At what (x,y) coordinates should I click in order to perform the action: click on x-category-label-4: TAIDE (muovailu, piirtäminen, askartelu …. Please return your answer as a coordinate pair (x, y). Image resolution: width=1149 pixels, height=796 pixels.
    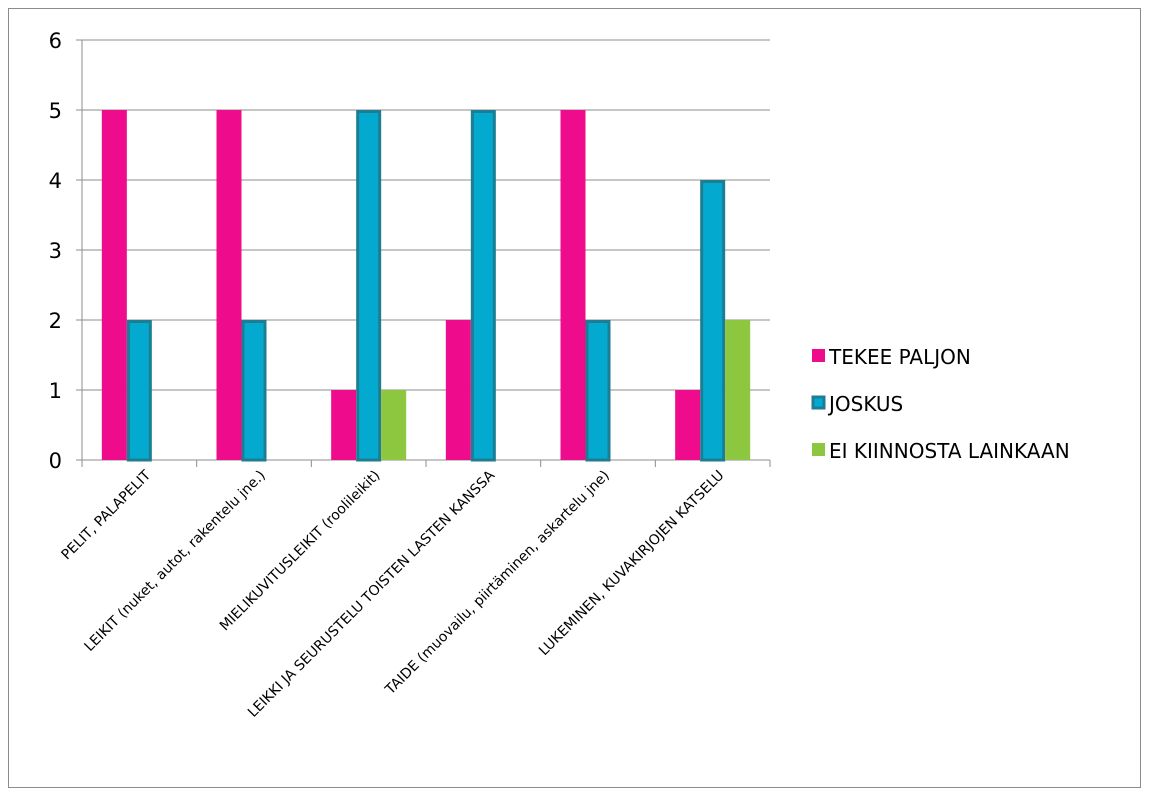
    Looking at the image, I should click on (497, 583).